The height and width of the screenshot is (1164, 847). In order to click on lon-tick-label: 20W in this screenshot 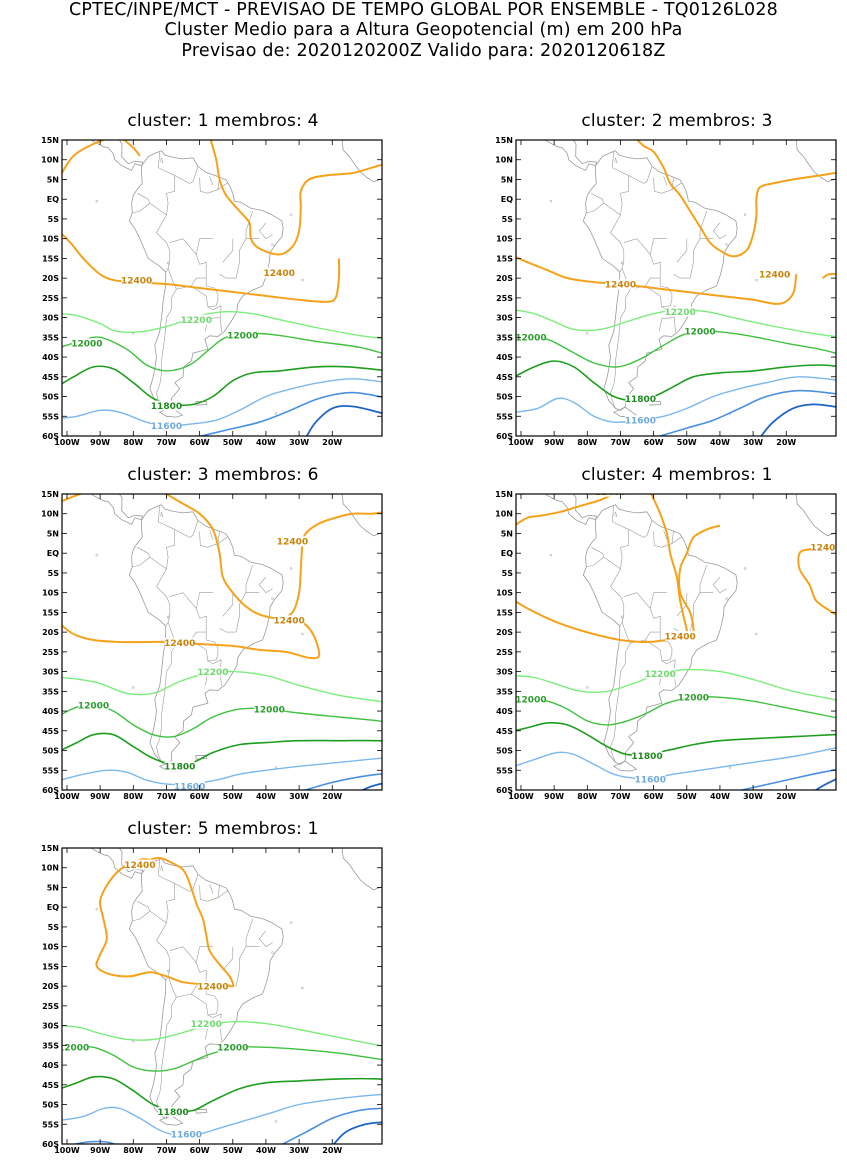, I will do `click(332, 1150)`.